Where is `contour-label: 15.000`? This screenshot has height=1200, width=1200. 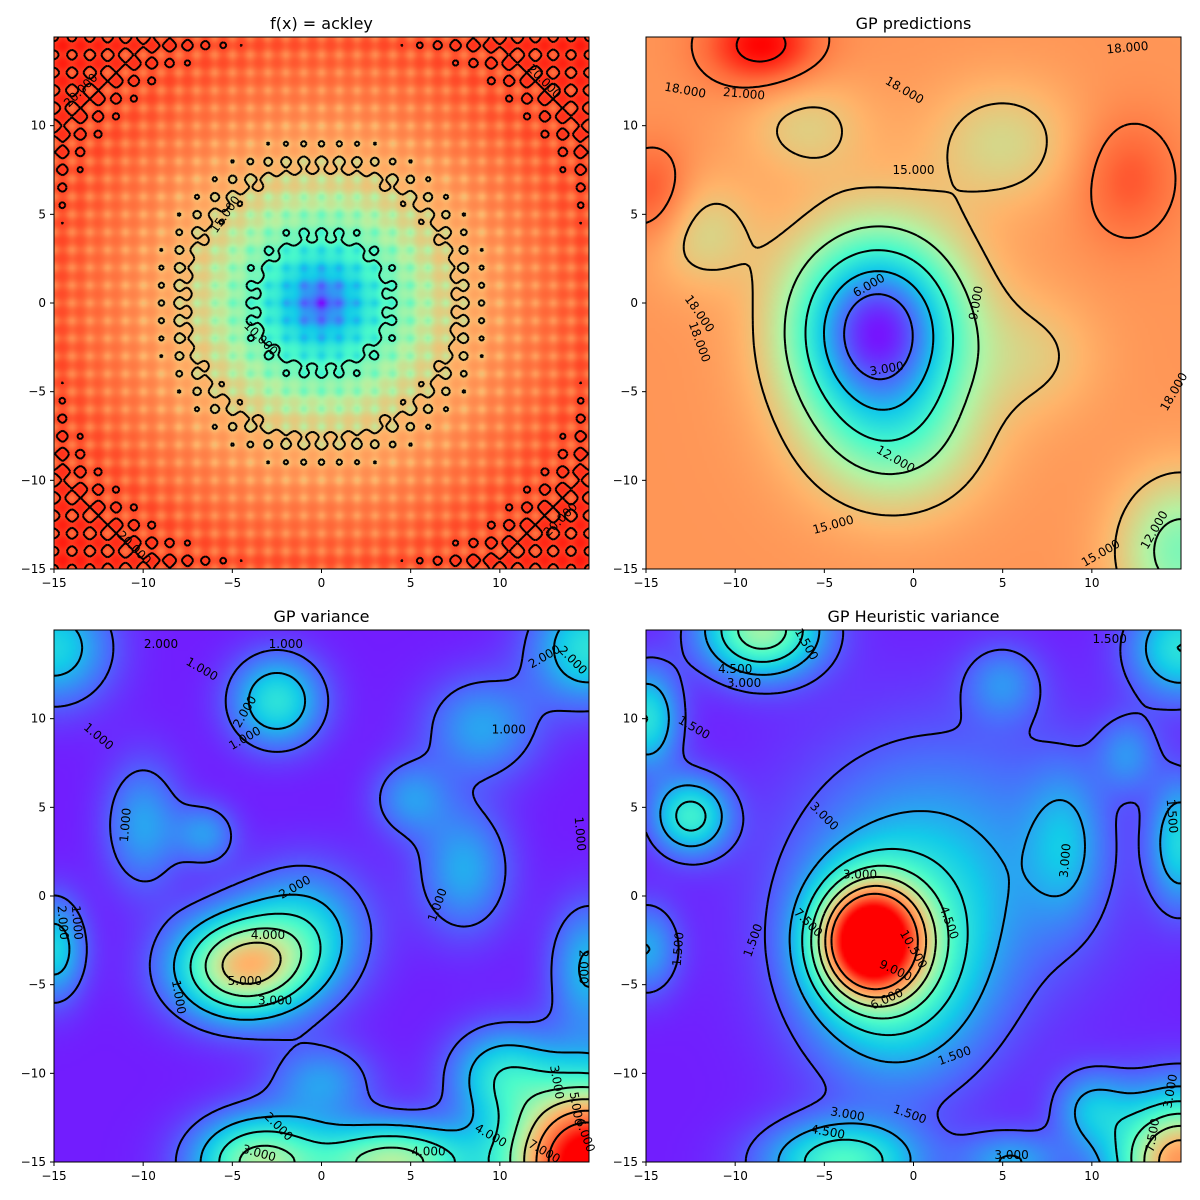 contour-label: 15.000 is located at coordinates (914, 170).